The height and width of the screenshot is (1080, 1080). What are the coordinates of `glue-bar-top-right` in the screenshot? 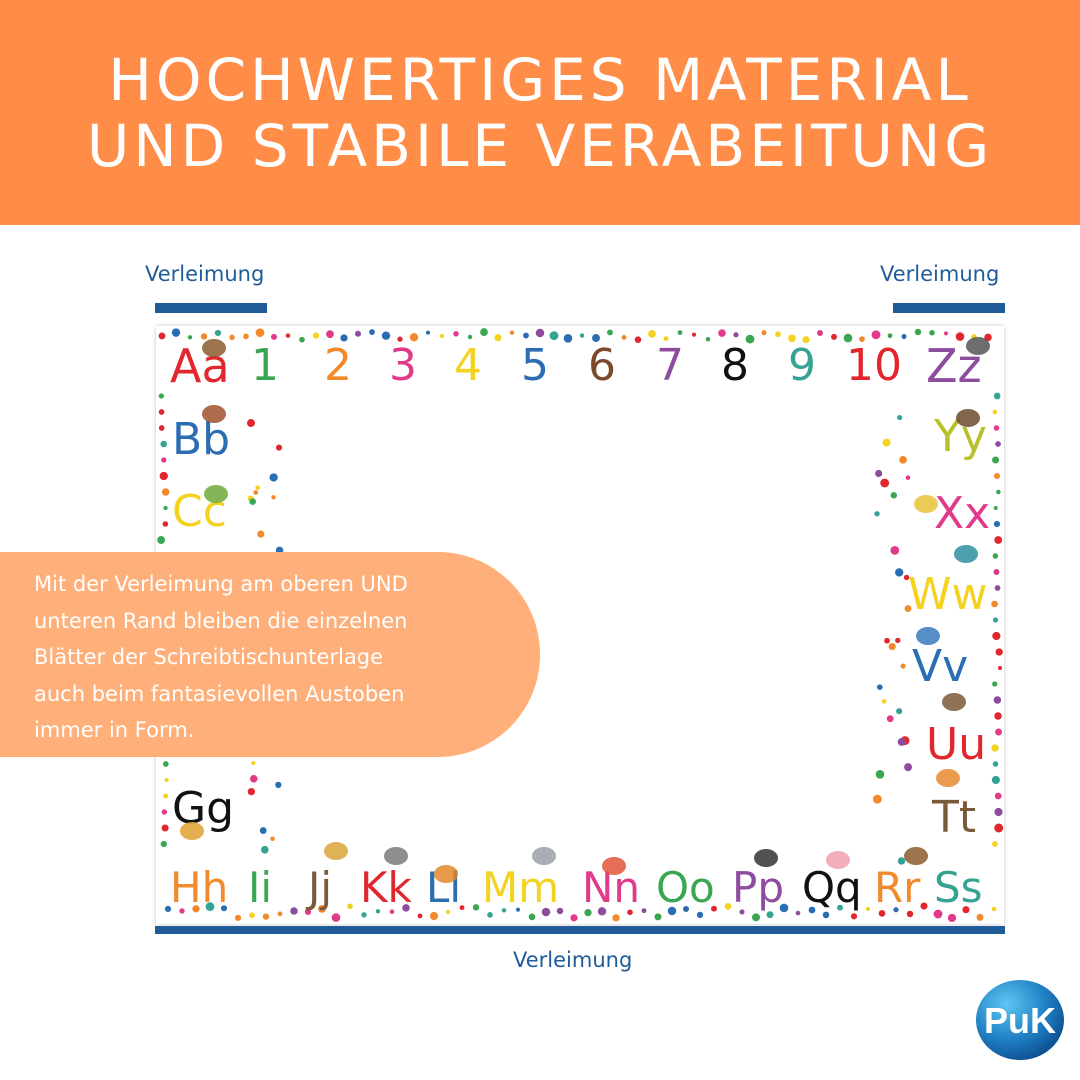 It's located at (949, 308).